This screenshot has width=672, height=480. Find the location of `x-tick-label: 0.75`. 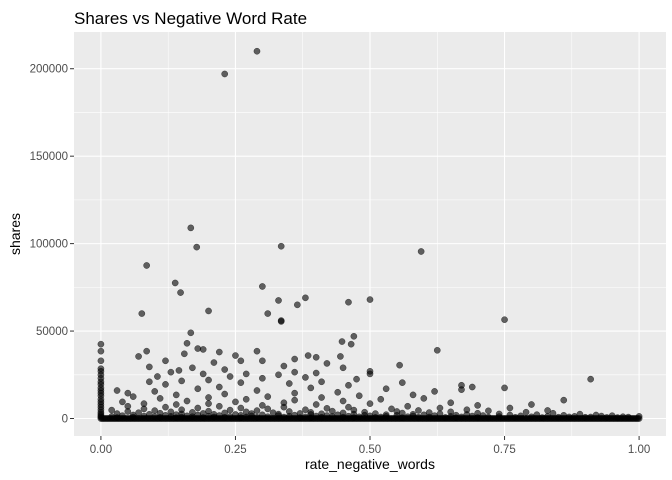

x-tick-label: 0.75 is located at coordinates (504, 450).